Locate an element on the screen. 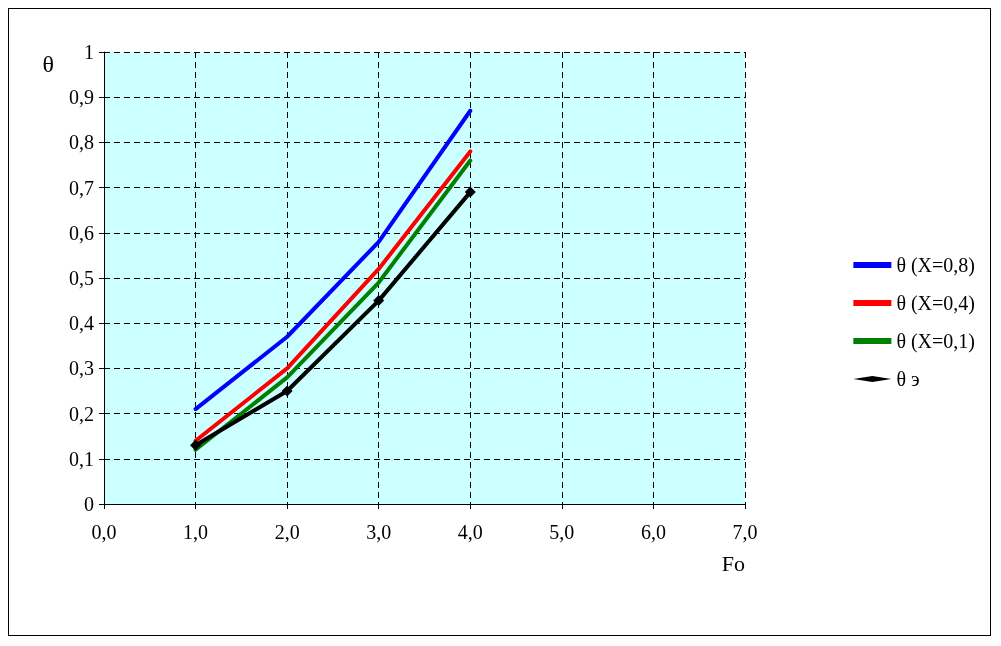  y-tick-label: 0,9 is located at coordinates (81, 97).